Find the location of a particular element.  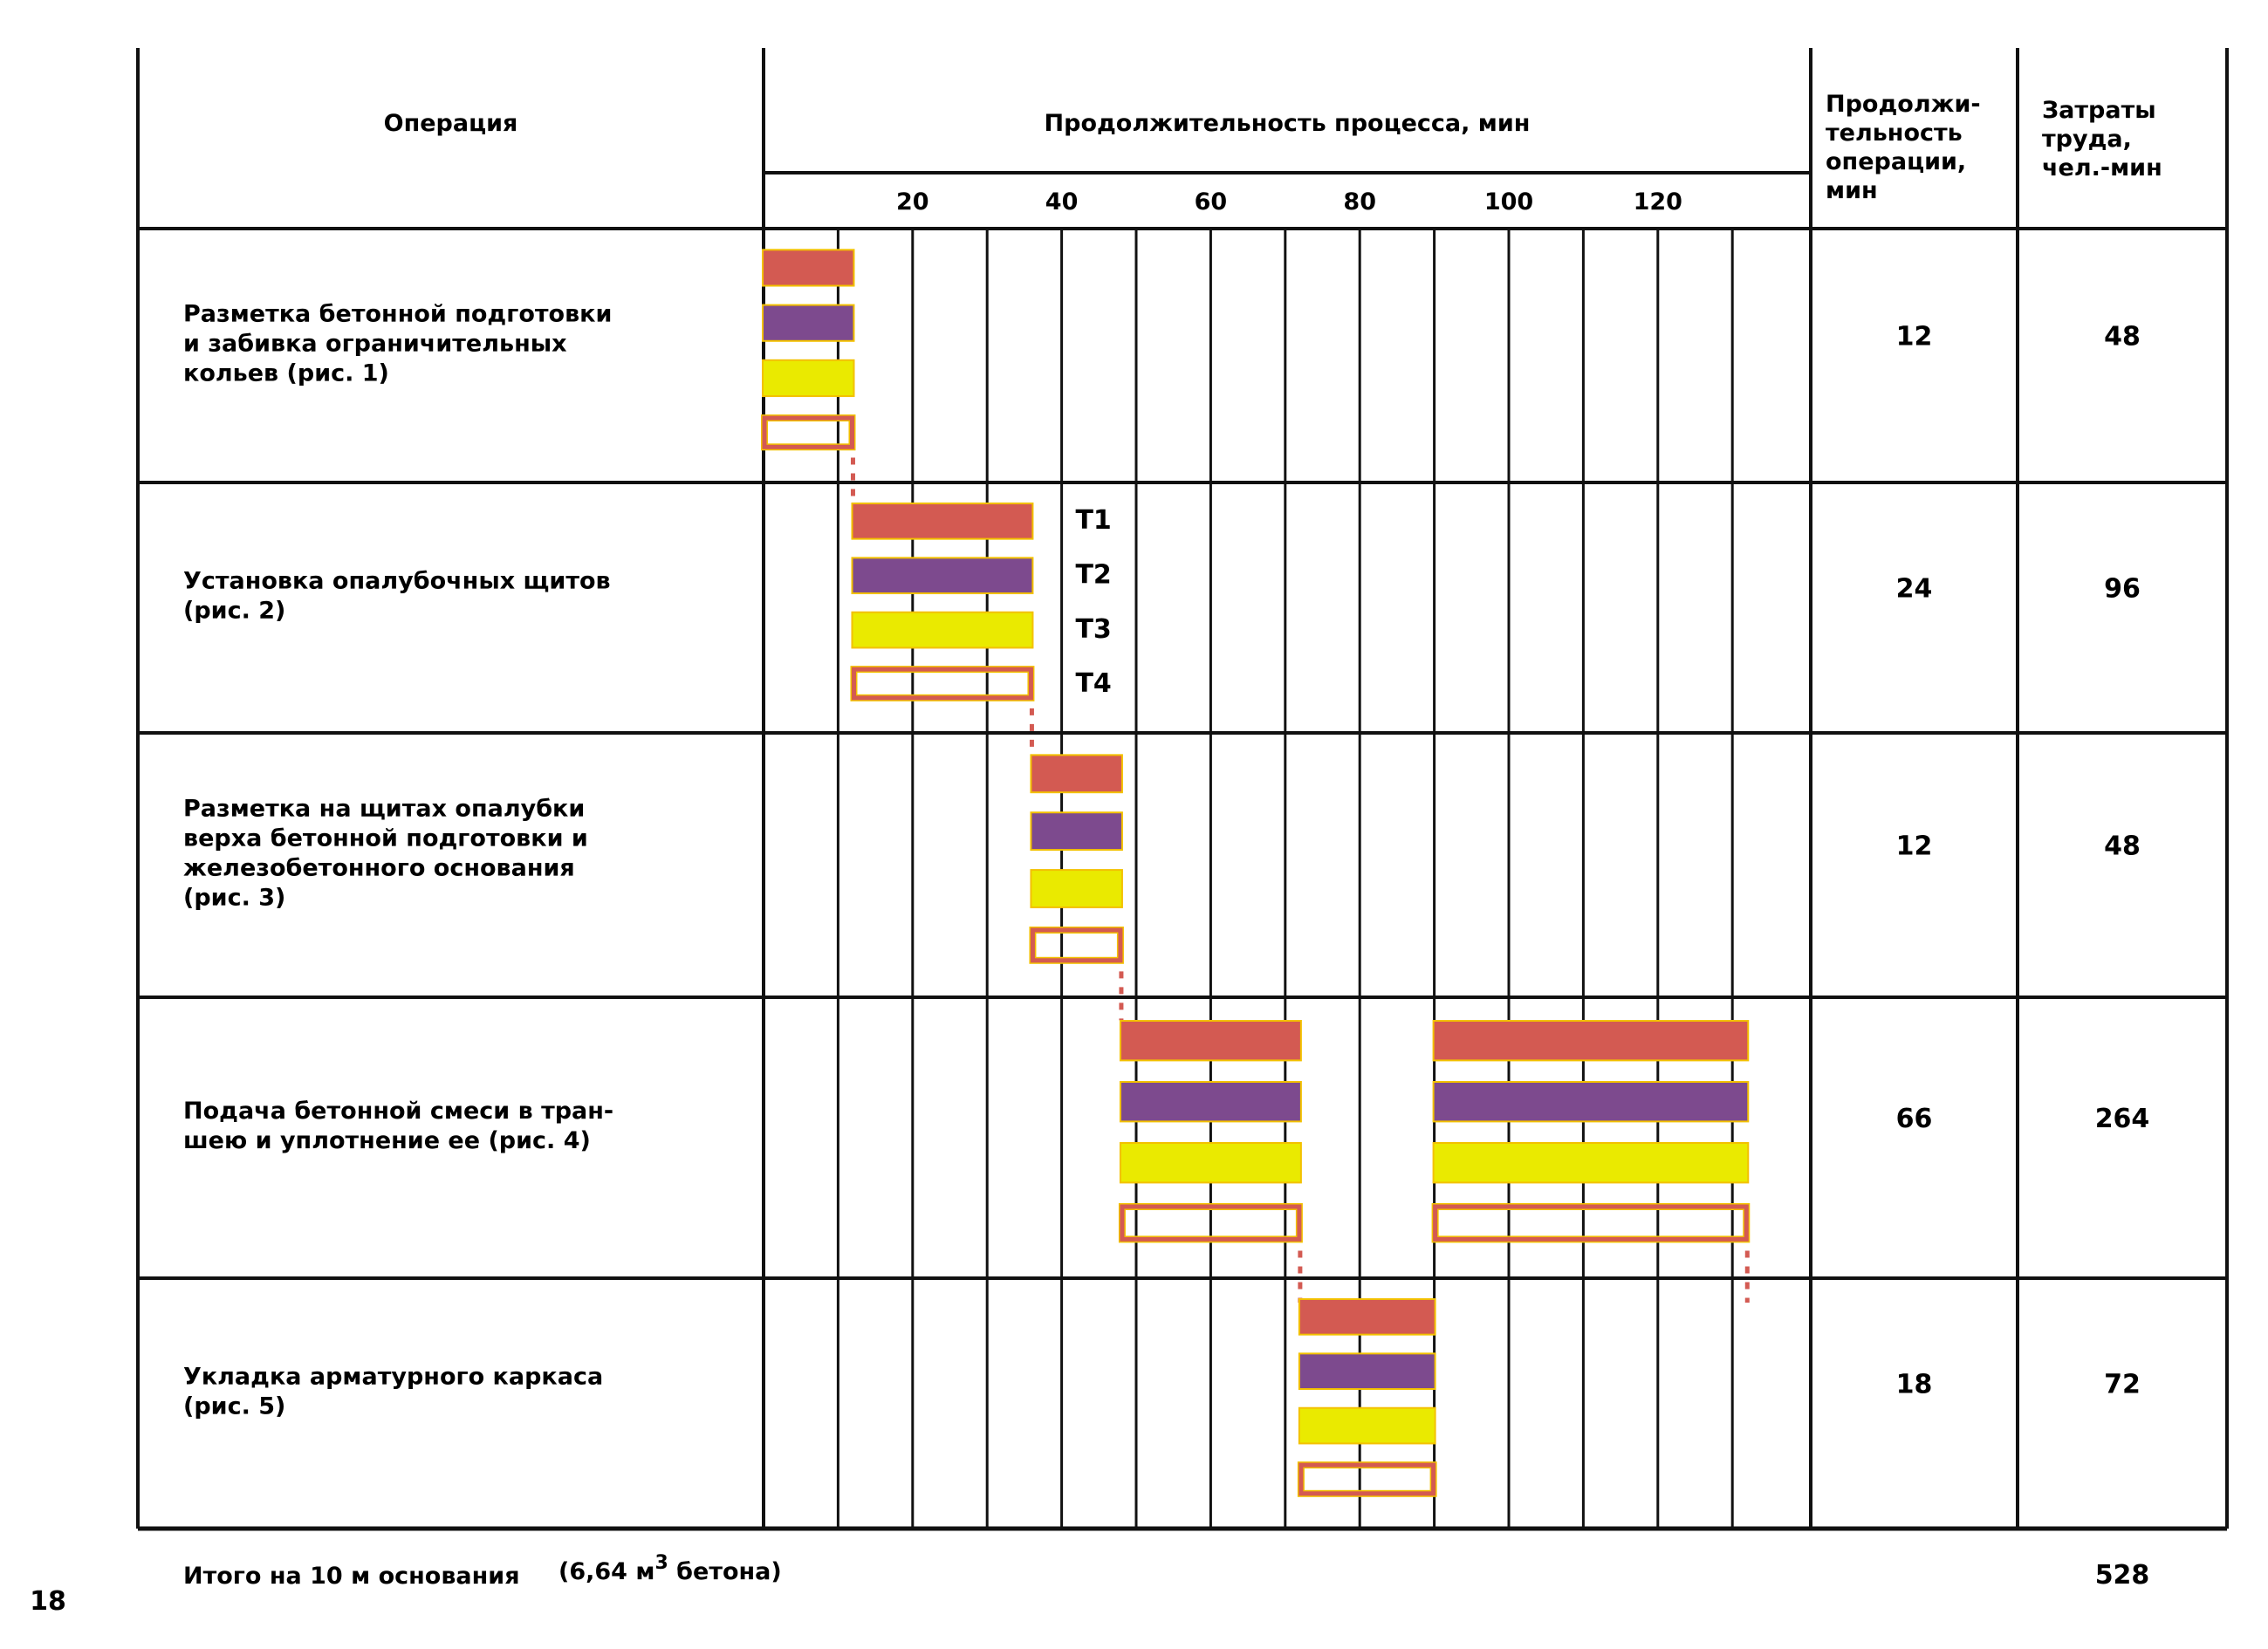

header-operation: Операция is located at coordinates (451, 123).